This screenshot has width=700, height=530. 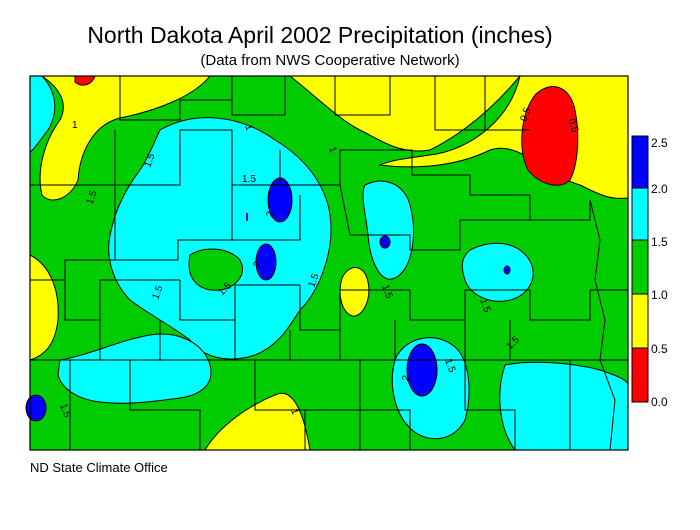 I want to click on region-cyan-southeast, so click(x=564, y=406).